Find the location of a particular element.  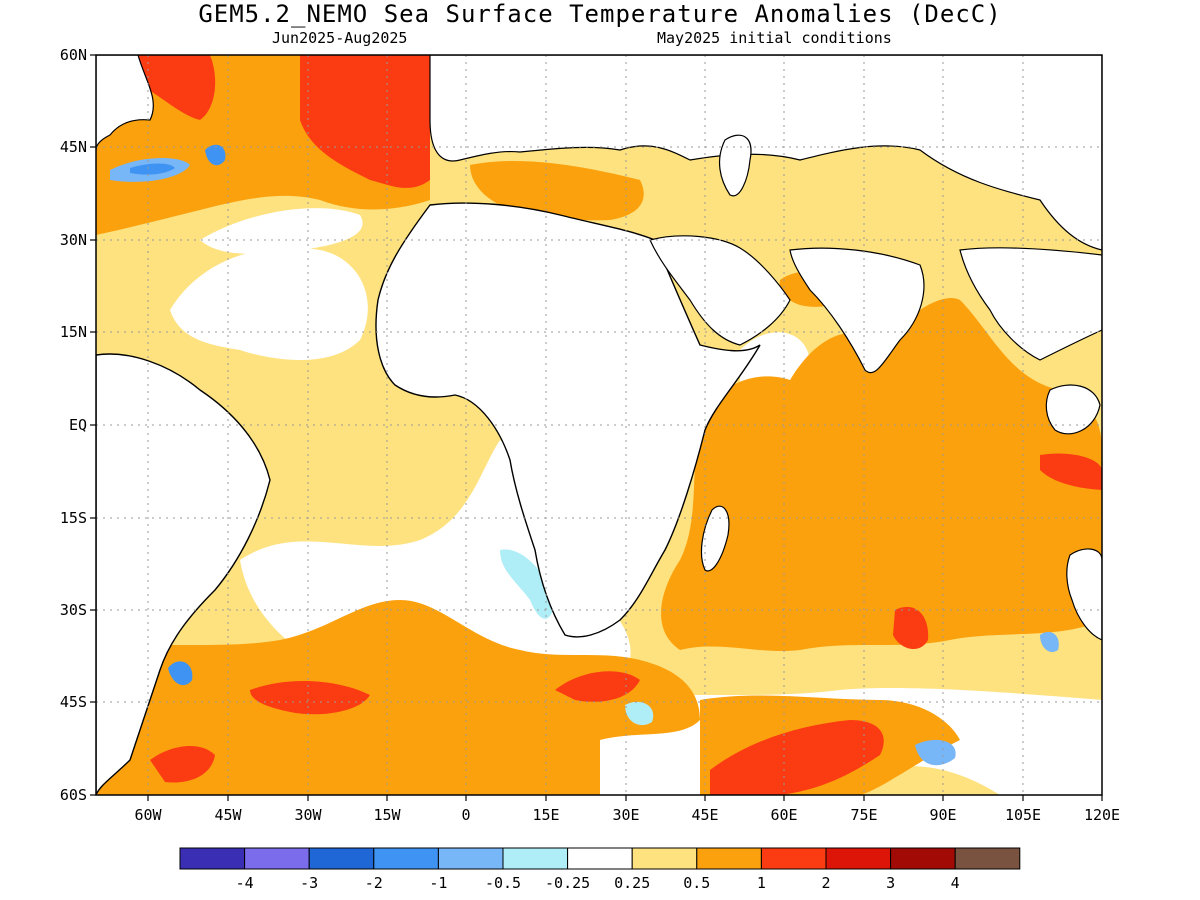

lon-label-45w: 45W is located at coordinates (228, 815).